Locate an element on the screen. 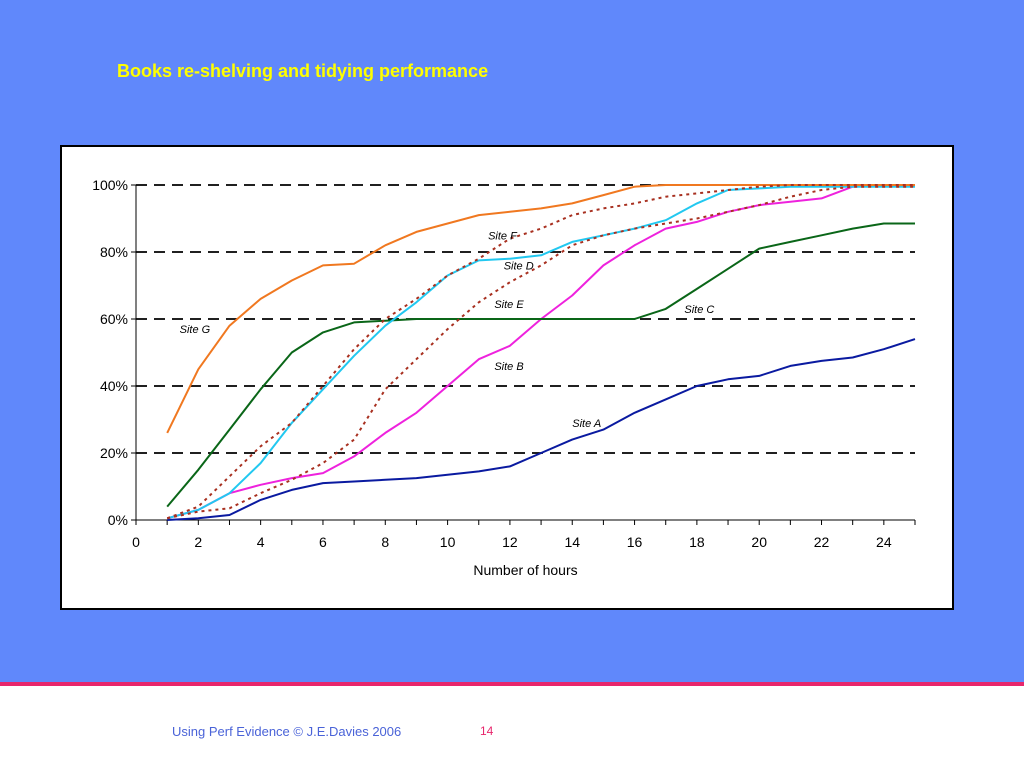 Image resolution: width=1024 pixels, height=768 pixels. y-tick-label: 80% is located at coordinates (114, 252).